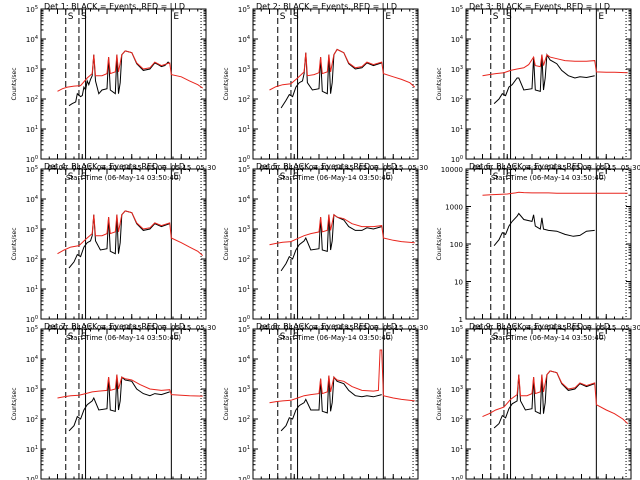 The height and width of the screenshot is (480, 640). Describe the element at coordinates (114, 326) in the screenshot. I see `panel-title: Det 7: BLACK = Events, RED = LLD` at that location.